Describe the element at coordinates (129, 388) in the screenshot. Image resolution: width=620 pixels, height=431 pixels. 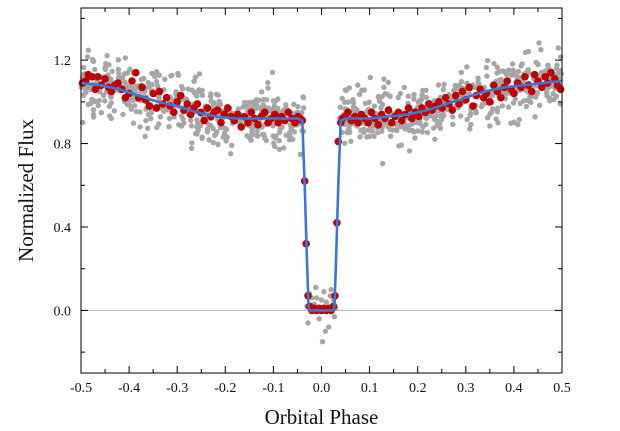
I see `x-tick-label: -0.4` at that location.